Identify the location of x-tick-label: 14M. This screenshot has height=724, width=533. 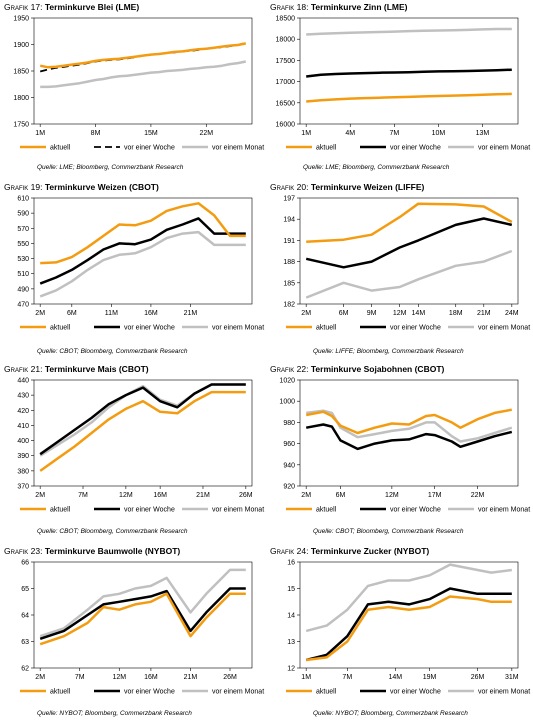
(395, 677).